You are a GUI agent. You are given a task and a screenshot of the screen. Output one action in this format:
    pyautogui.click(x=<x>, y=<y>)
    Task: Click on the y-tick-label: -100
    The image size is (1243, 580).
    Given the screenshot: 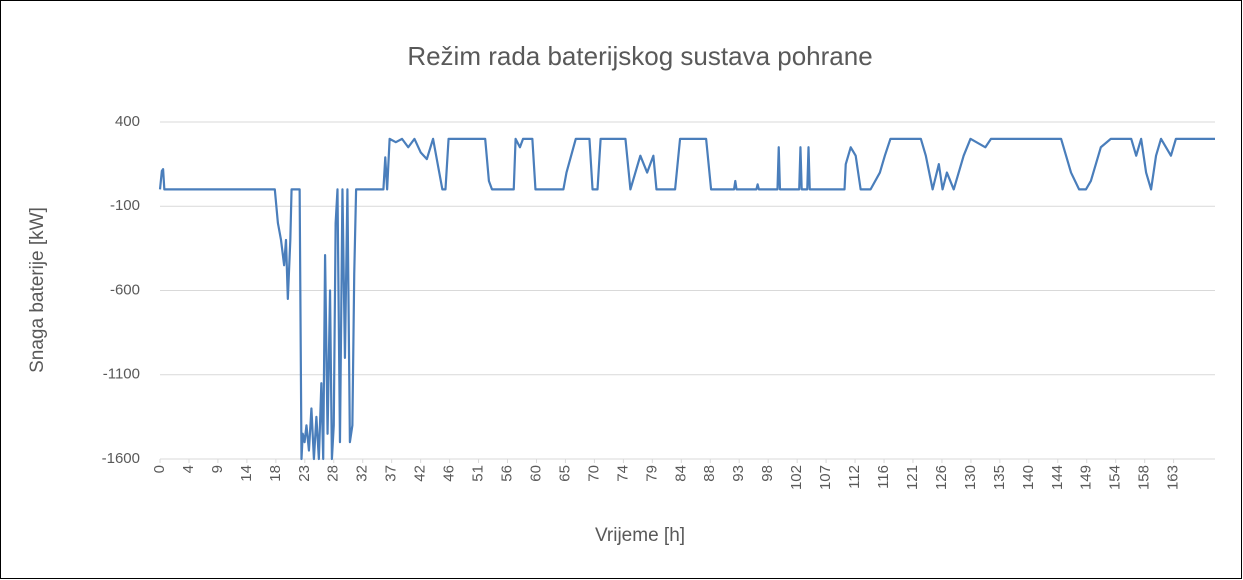 What is the action you would take?
    pyautogui.click(x=125, y=205)
    